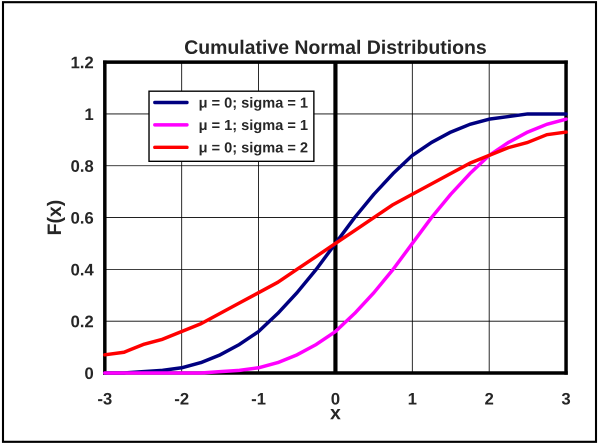 The height and width of the screenshot is (444, 599). I want to click on x-axis-title: x, so click(335, 414).